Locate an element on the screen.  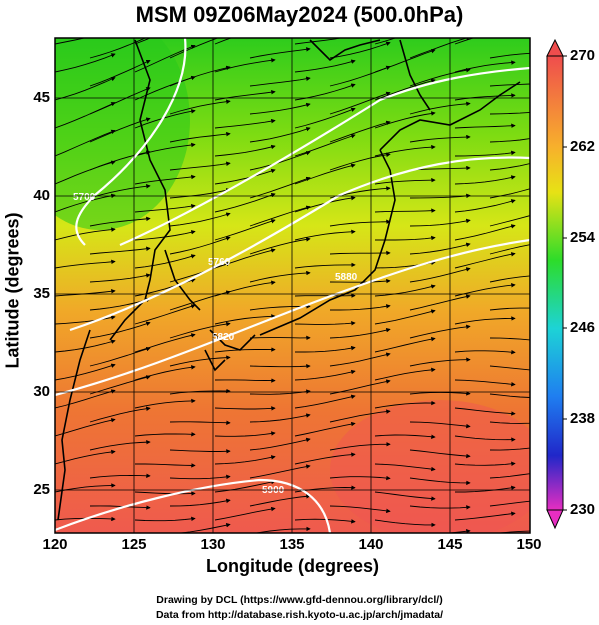
contour-label: 5700 is located at coordinates (84, 197).